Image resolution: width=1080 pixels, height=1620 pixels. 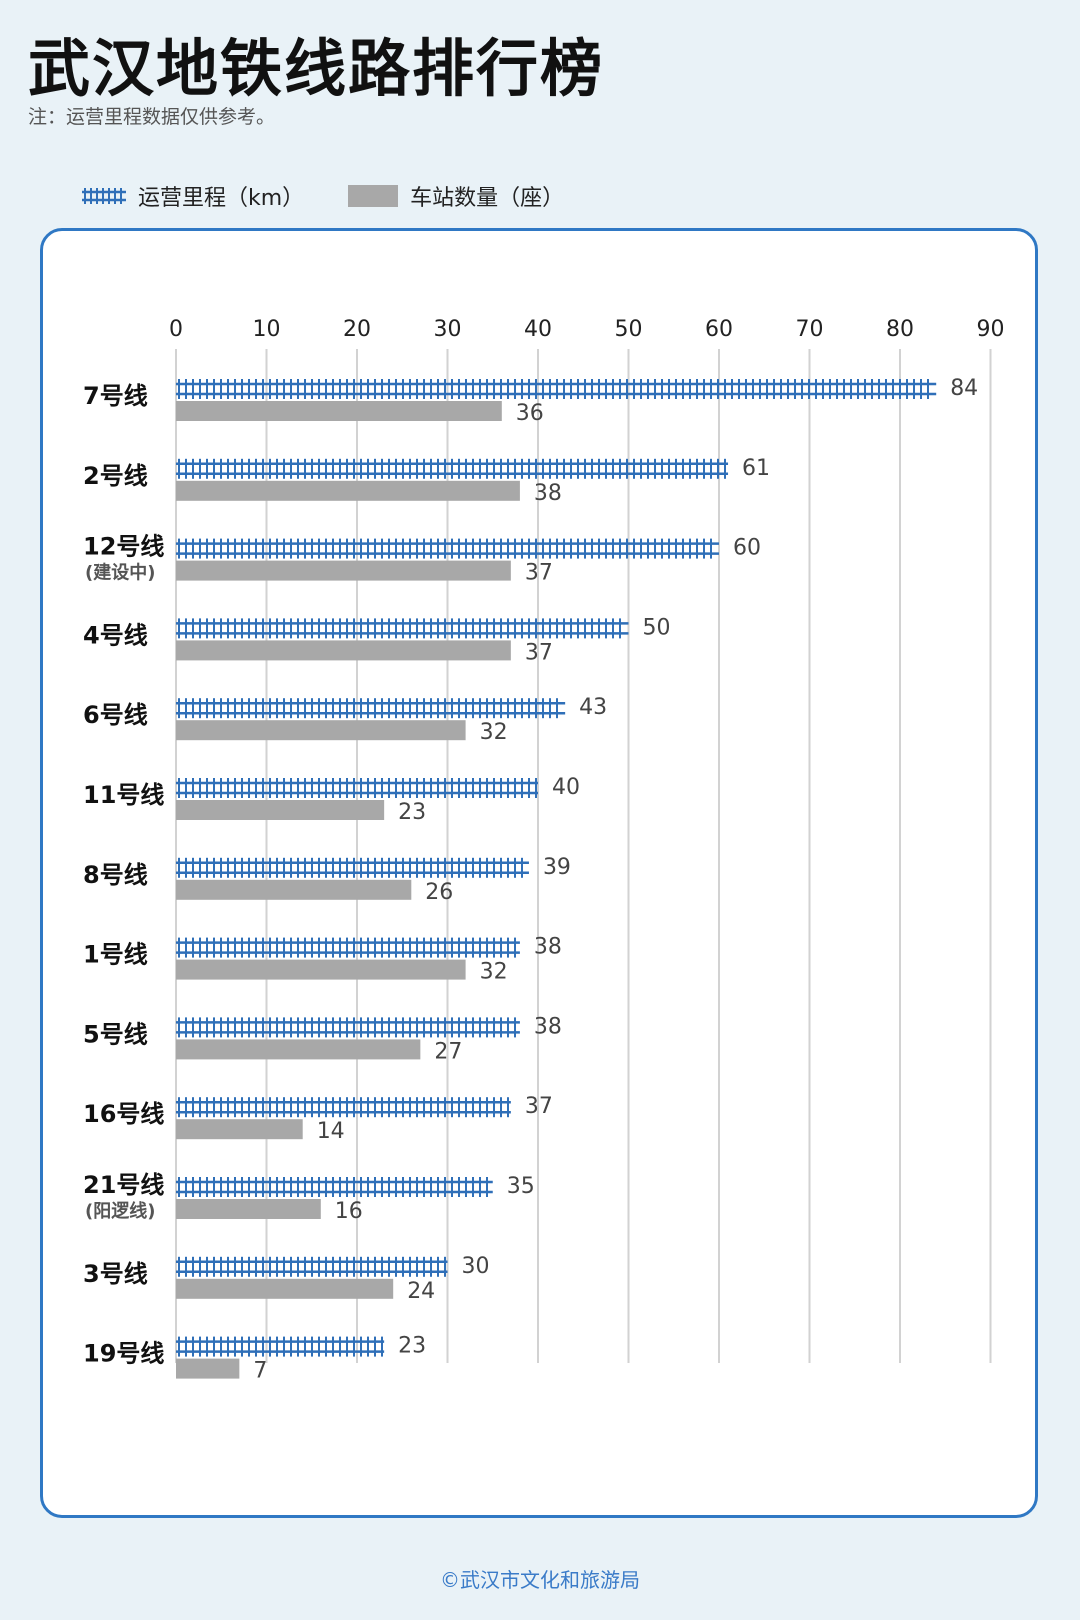 I want to click on x-tick-label: 20, so click(x=357, y=329).